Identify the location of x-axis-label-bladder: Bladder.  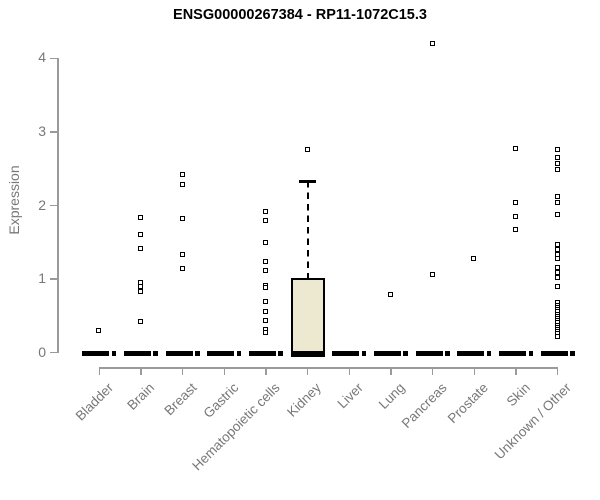
(94, 402).